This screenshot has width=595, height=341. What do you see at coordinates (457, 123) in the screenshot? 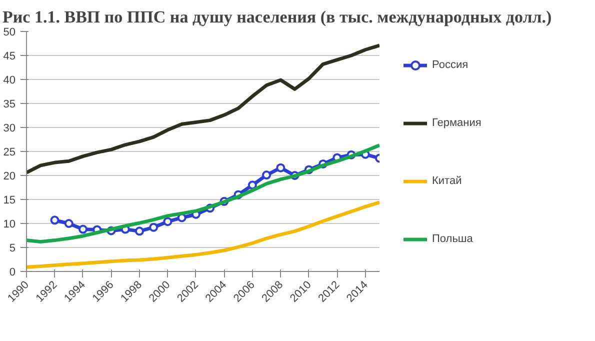
I see `legend-label: Германия` at bounding box center [457, 123].